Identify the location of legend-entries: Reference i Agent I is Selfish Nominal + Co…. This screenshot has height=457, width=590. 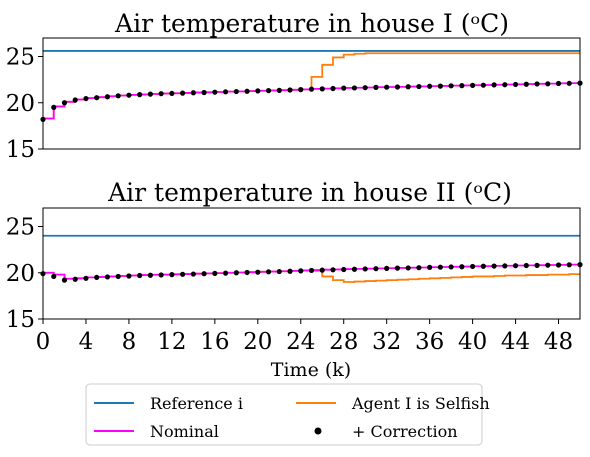
(292, 417).